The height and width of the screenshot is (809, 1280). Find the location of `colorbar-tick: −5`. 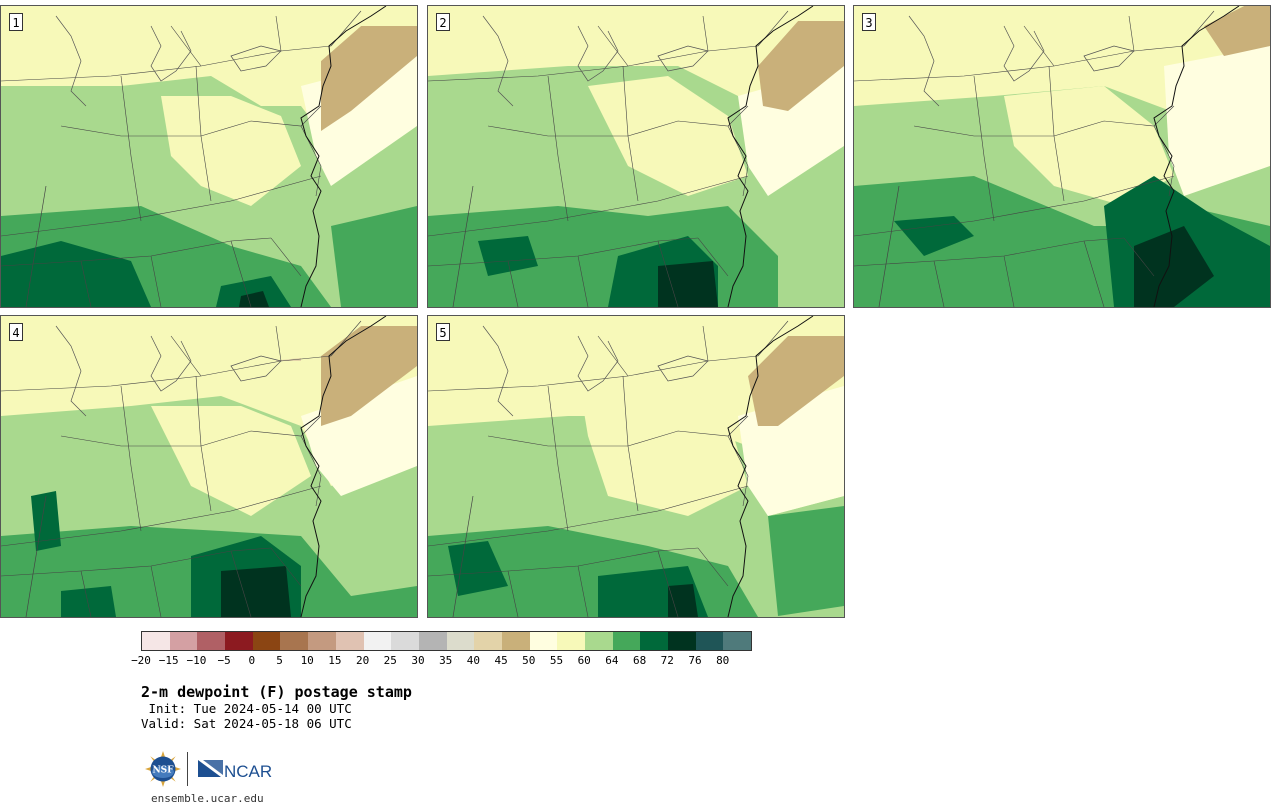

colorbar-tick: −5 is located at coordinates (224, 660).